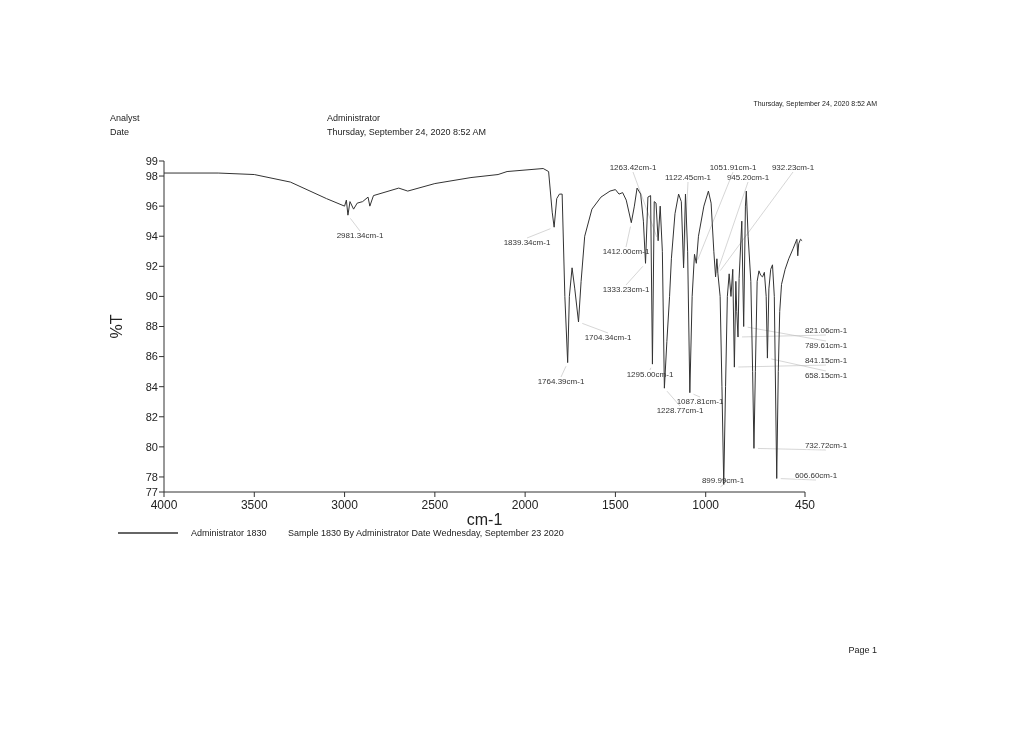  What do you see at coordinates (793, 167) in the screenshot?
I see `annotation: 932.23cm-1` at bounding box center [793, 167].